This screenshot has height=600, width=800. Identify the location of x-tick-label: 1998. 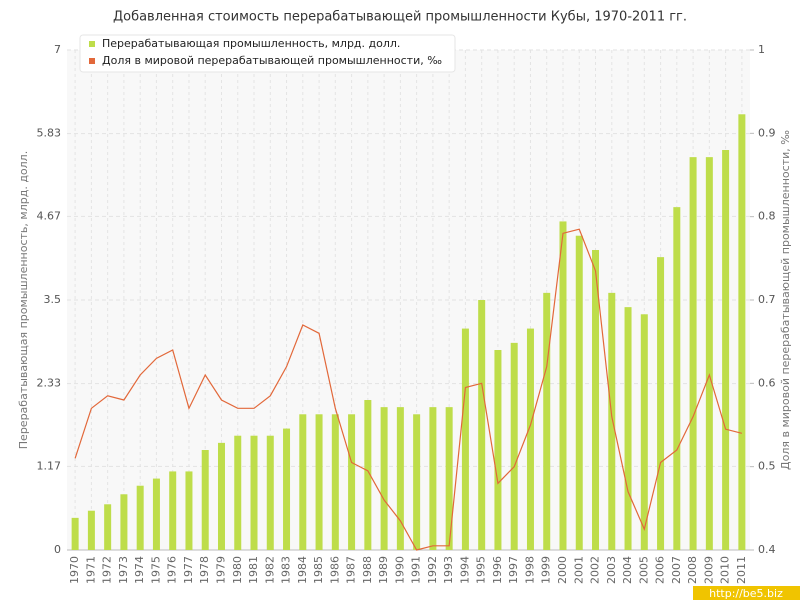
(529, 570).